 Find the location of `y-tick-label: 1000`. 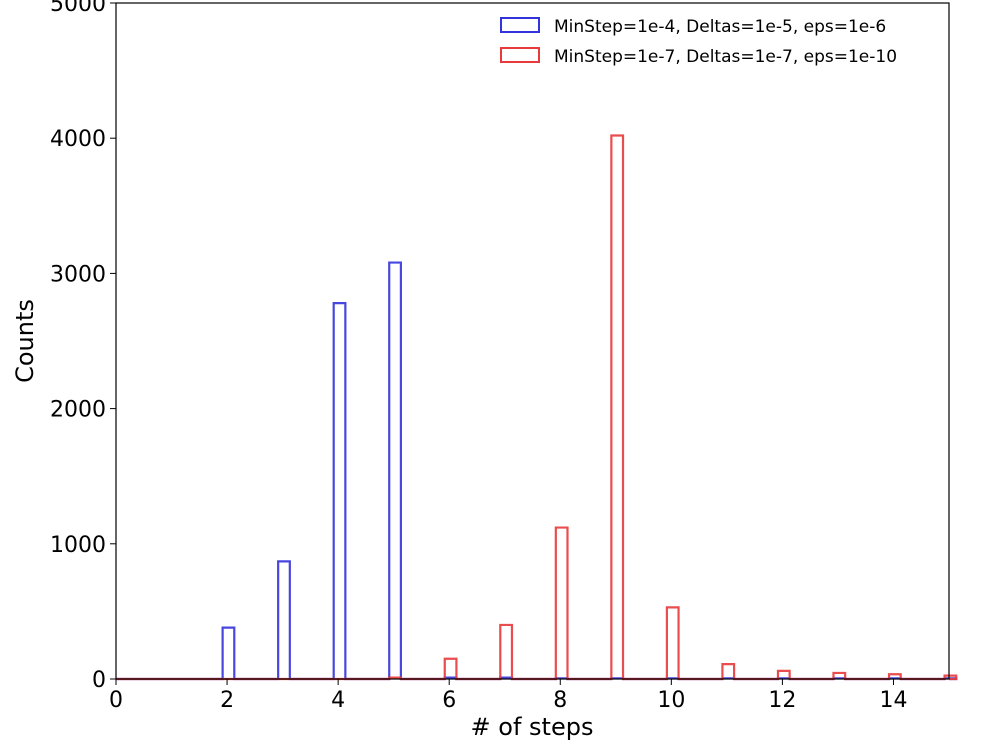

y-tick-label: 1000 is located at coordinates (78, 545).